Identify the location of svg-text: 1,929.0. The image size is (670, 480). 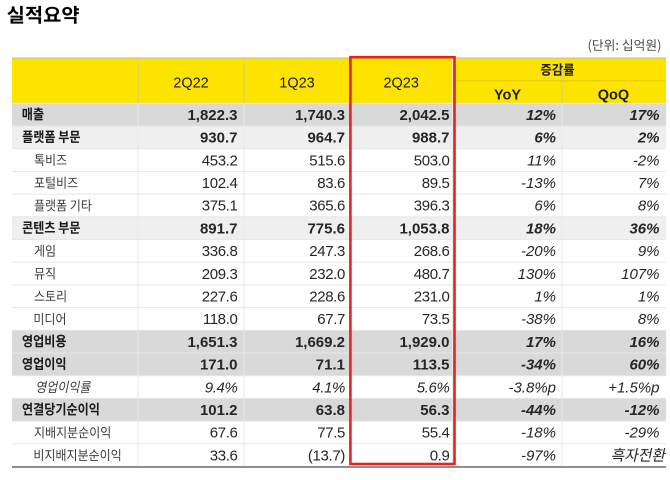
(424, 342).